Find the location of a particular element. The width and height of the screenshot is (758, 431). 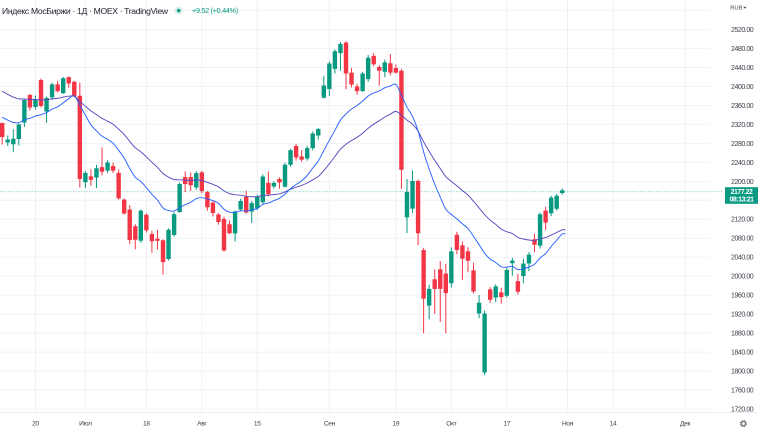

svg-text: Ноя is located at coordinates (568, 423).